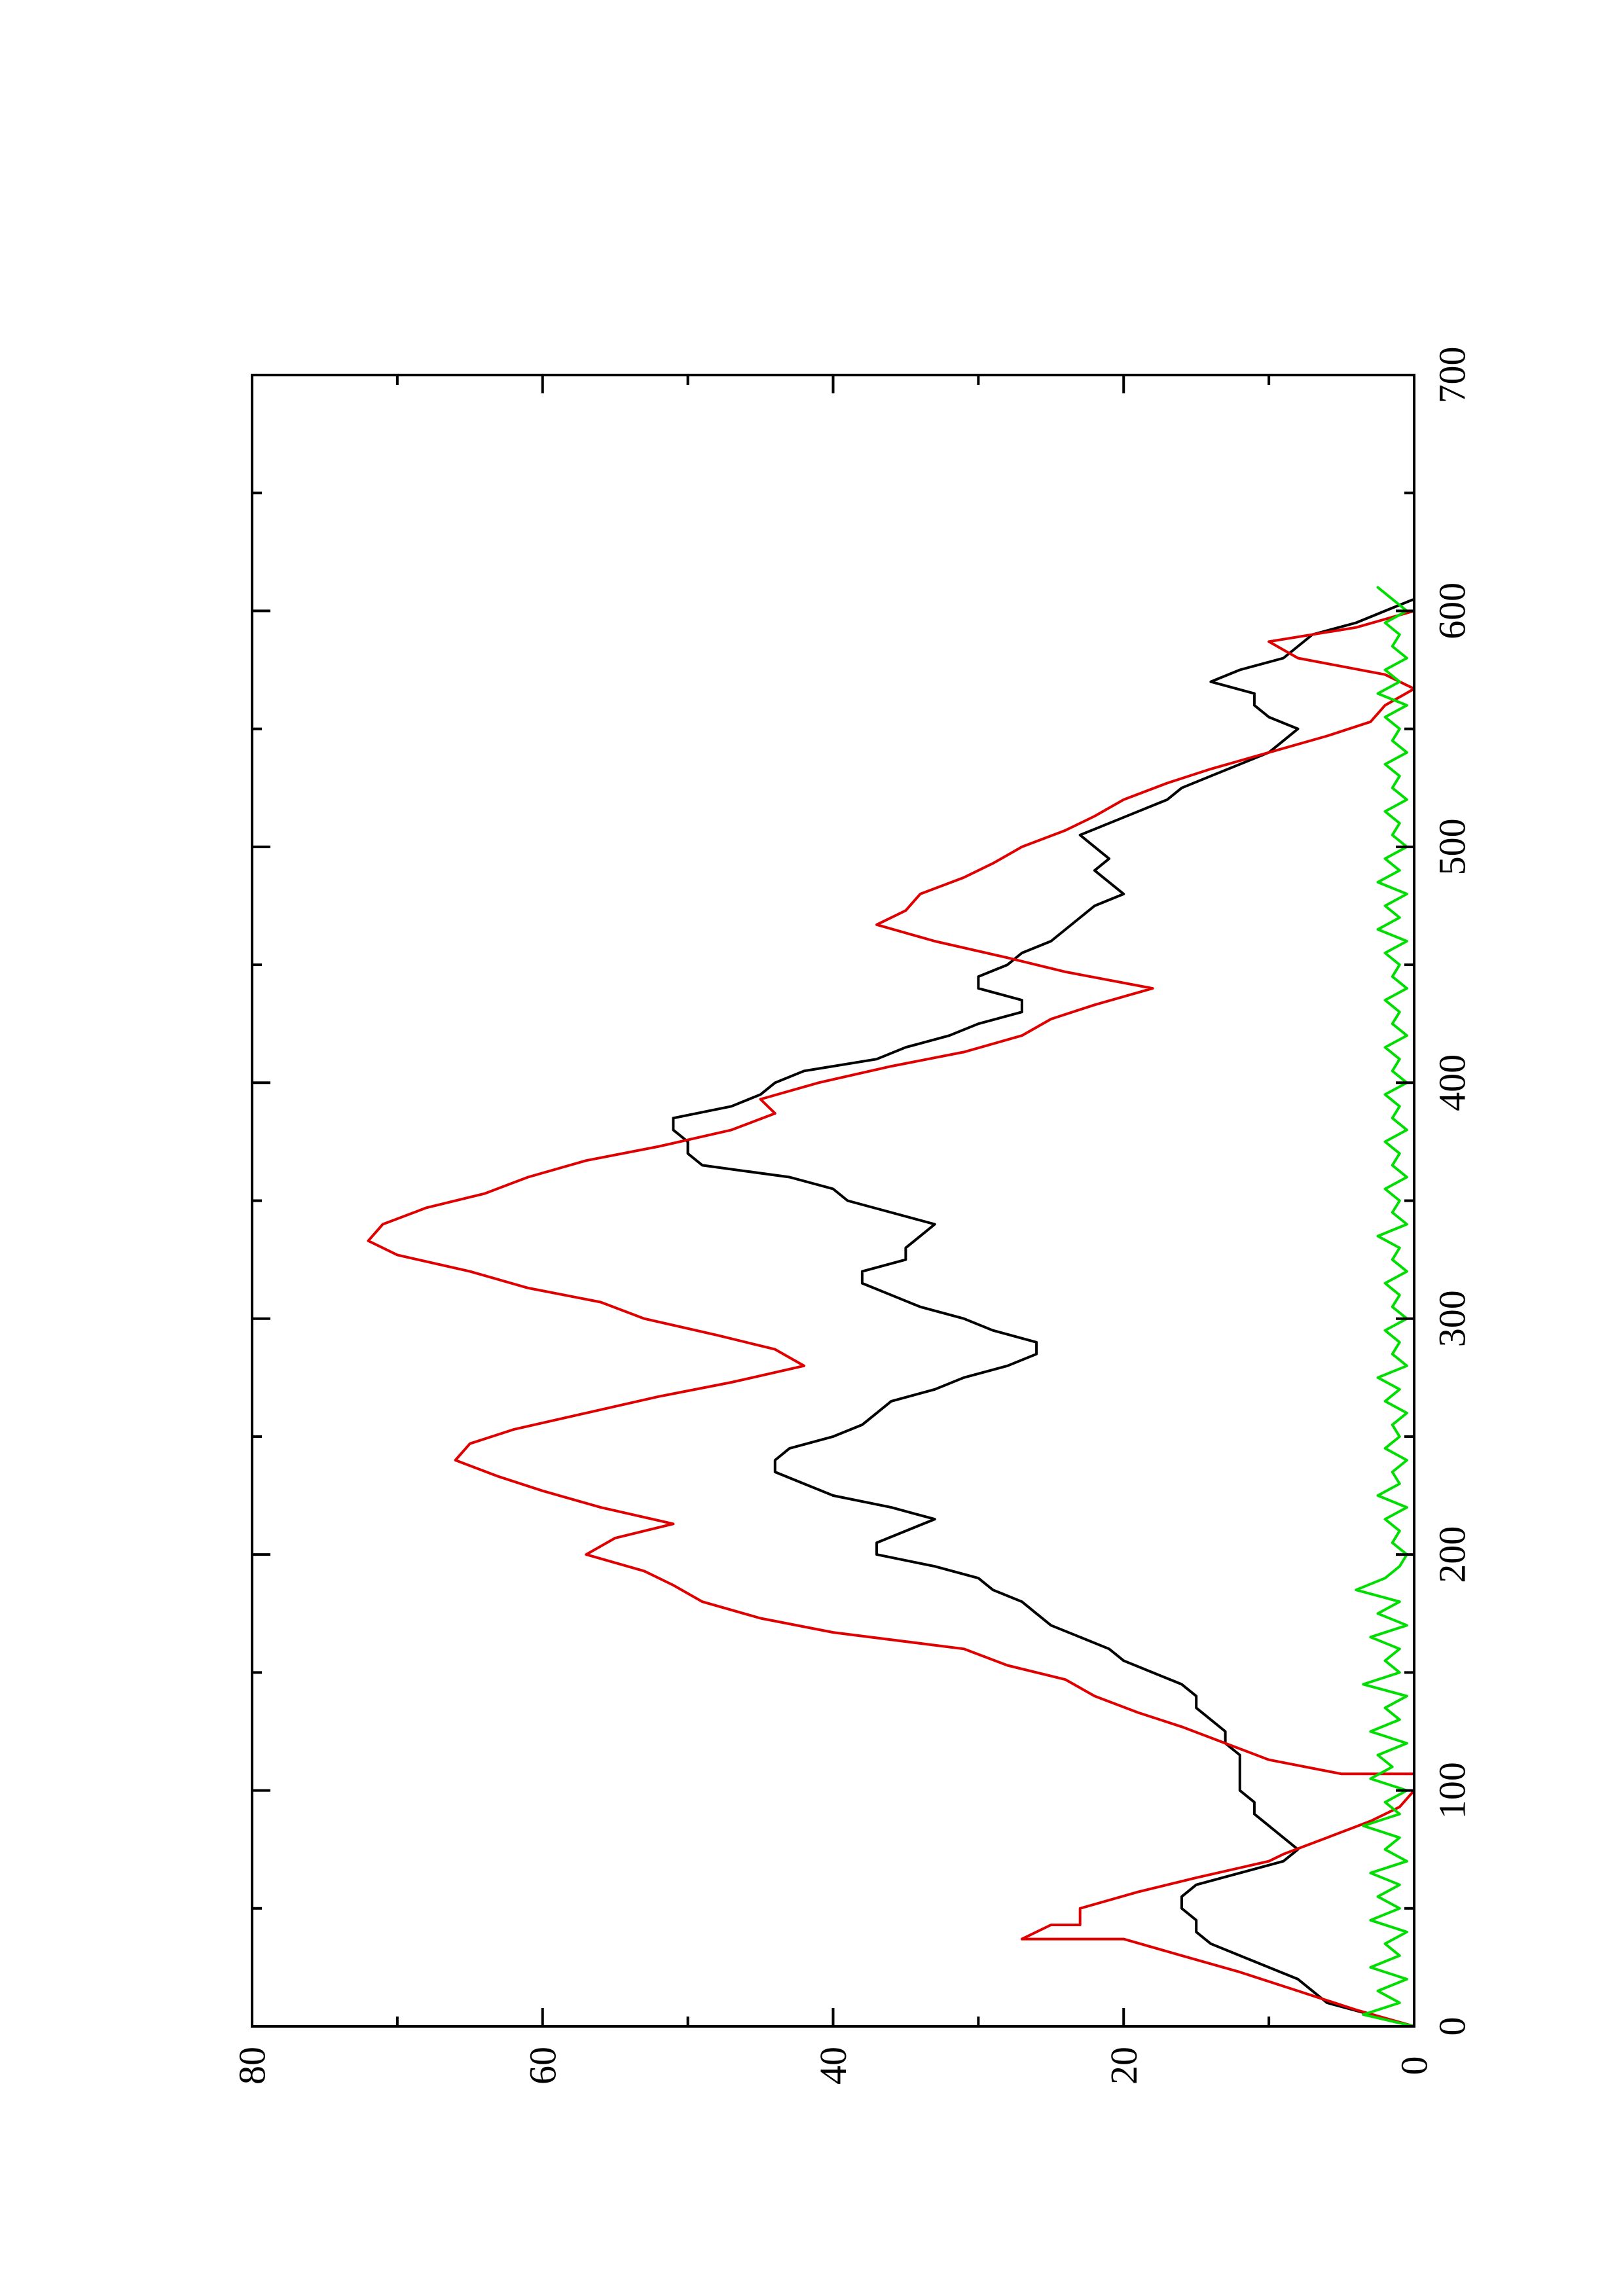  Describe the element at coordinates (1452, 611) in the screenshot. I see `x-tick-label: 600` at that location.